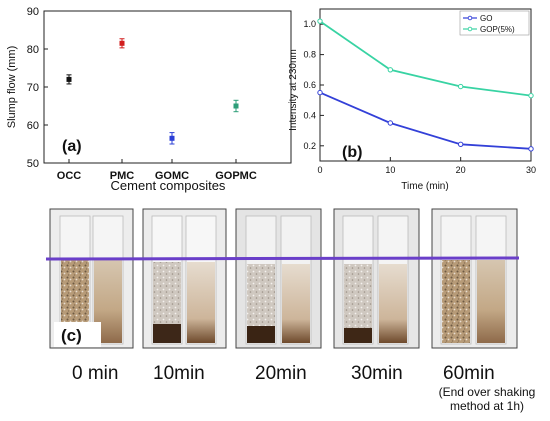 This screenshot has width=550, height=421. I want to click on x-tick-label-b: 0, so click(319, 170).